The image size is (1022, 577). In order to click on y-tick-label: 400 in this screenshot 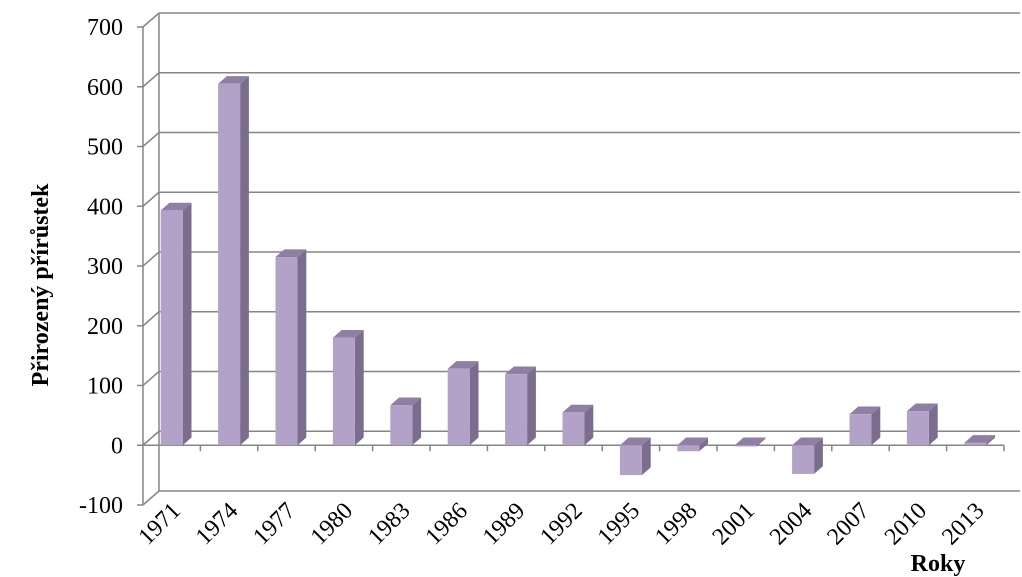, I will do `click(105, 207)`.